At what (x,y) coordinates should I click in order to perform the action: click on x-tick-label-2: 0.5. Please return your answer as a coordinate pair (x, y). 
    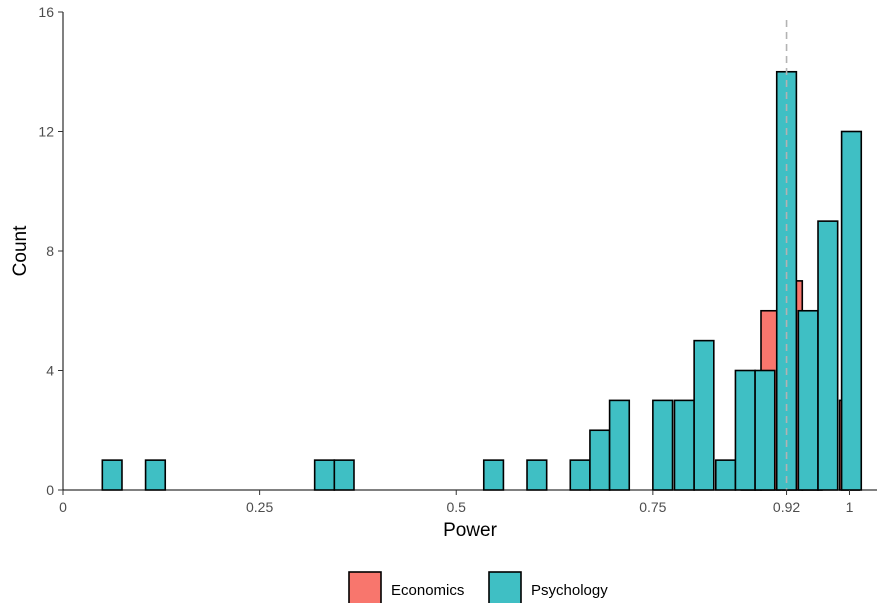
    Looking at the image, I should click on (457, 507).